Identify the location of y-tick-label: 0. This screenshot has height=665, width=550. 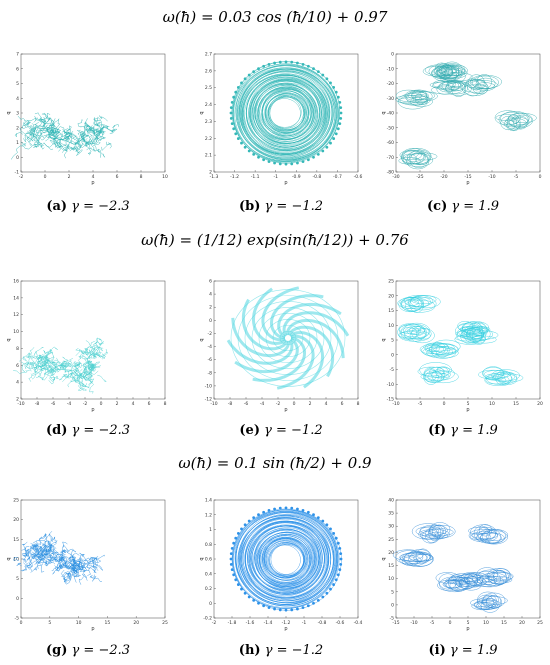
(17, 599).